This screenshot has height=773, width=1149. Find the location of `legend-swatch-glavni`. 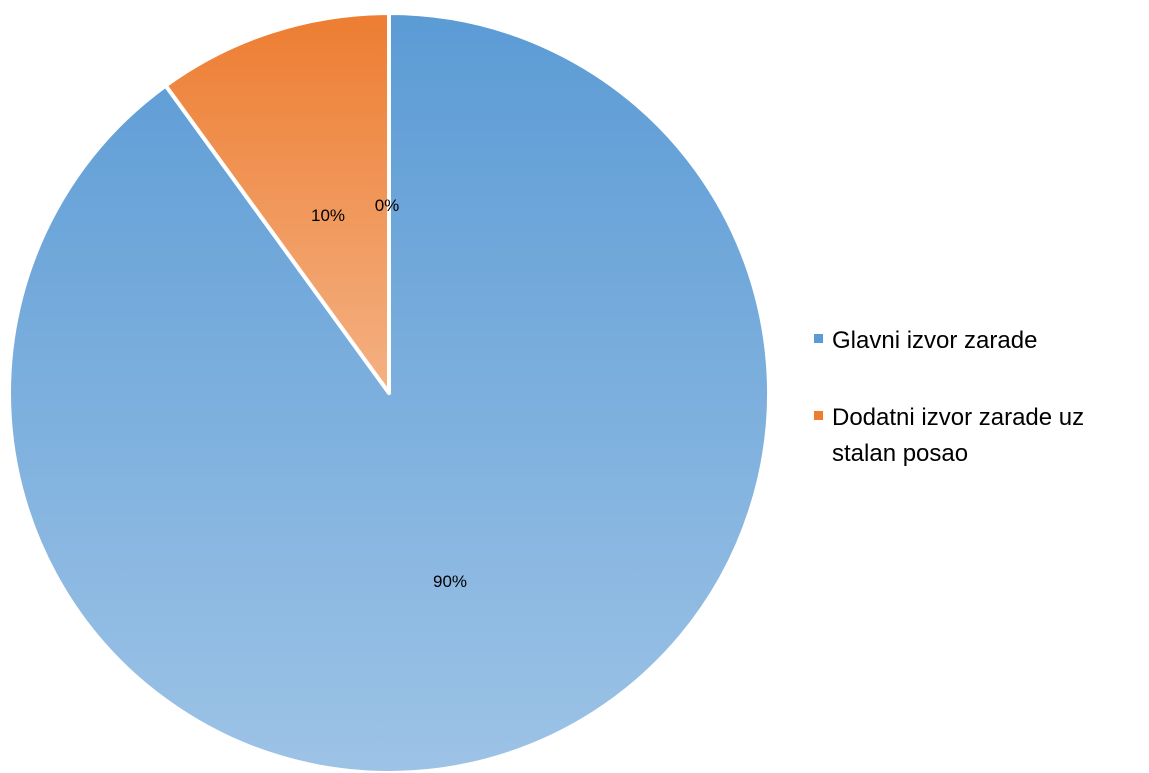

legend-swatch-glavni is located at coordinates (818, 338).